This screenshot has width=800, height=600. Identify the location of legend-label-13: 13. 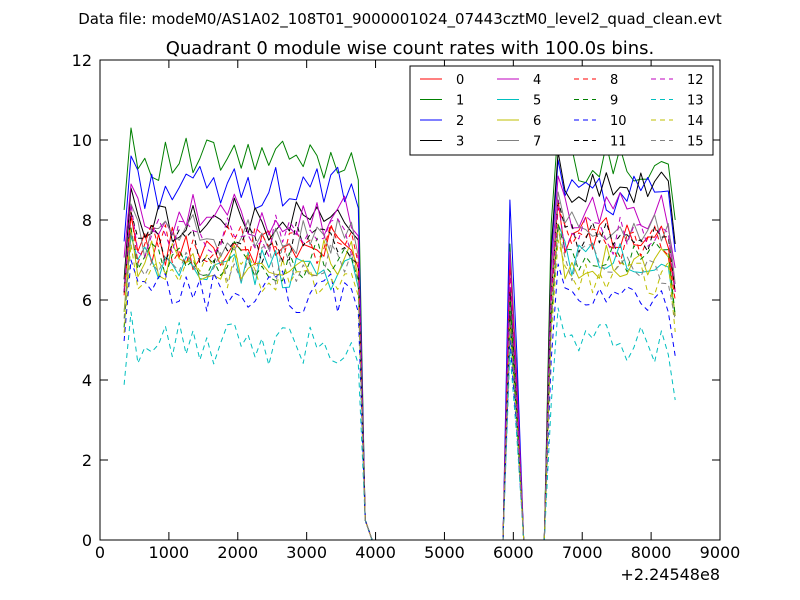
(695, 101).